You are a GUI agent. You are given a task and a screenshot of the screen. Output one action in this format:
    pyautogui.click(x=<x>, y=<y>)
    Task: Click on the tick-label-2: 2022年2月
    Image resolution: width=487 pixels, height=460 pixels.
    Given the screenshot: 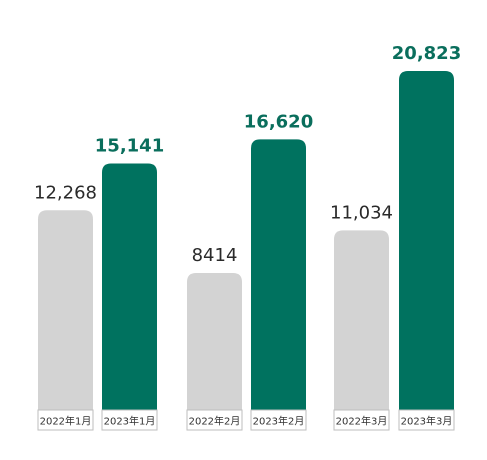 What is the action you would take?
    pyautogui.click(x=215, y=421)
    